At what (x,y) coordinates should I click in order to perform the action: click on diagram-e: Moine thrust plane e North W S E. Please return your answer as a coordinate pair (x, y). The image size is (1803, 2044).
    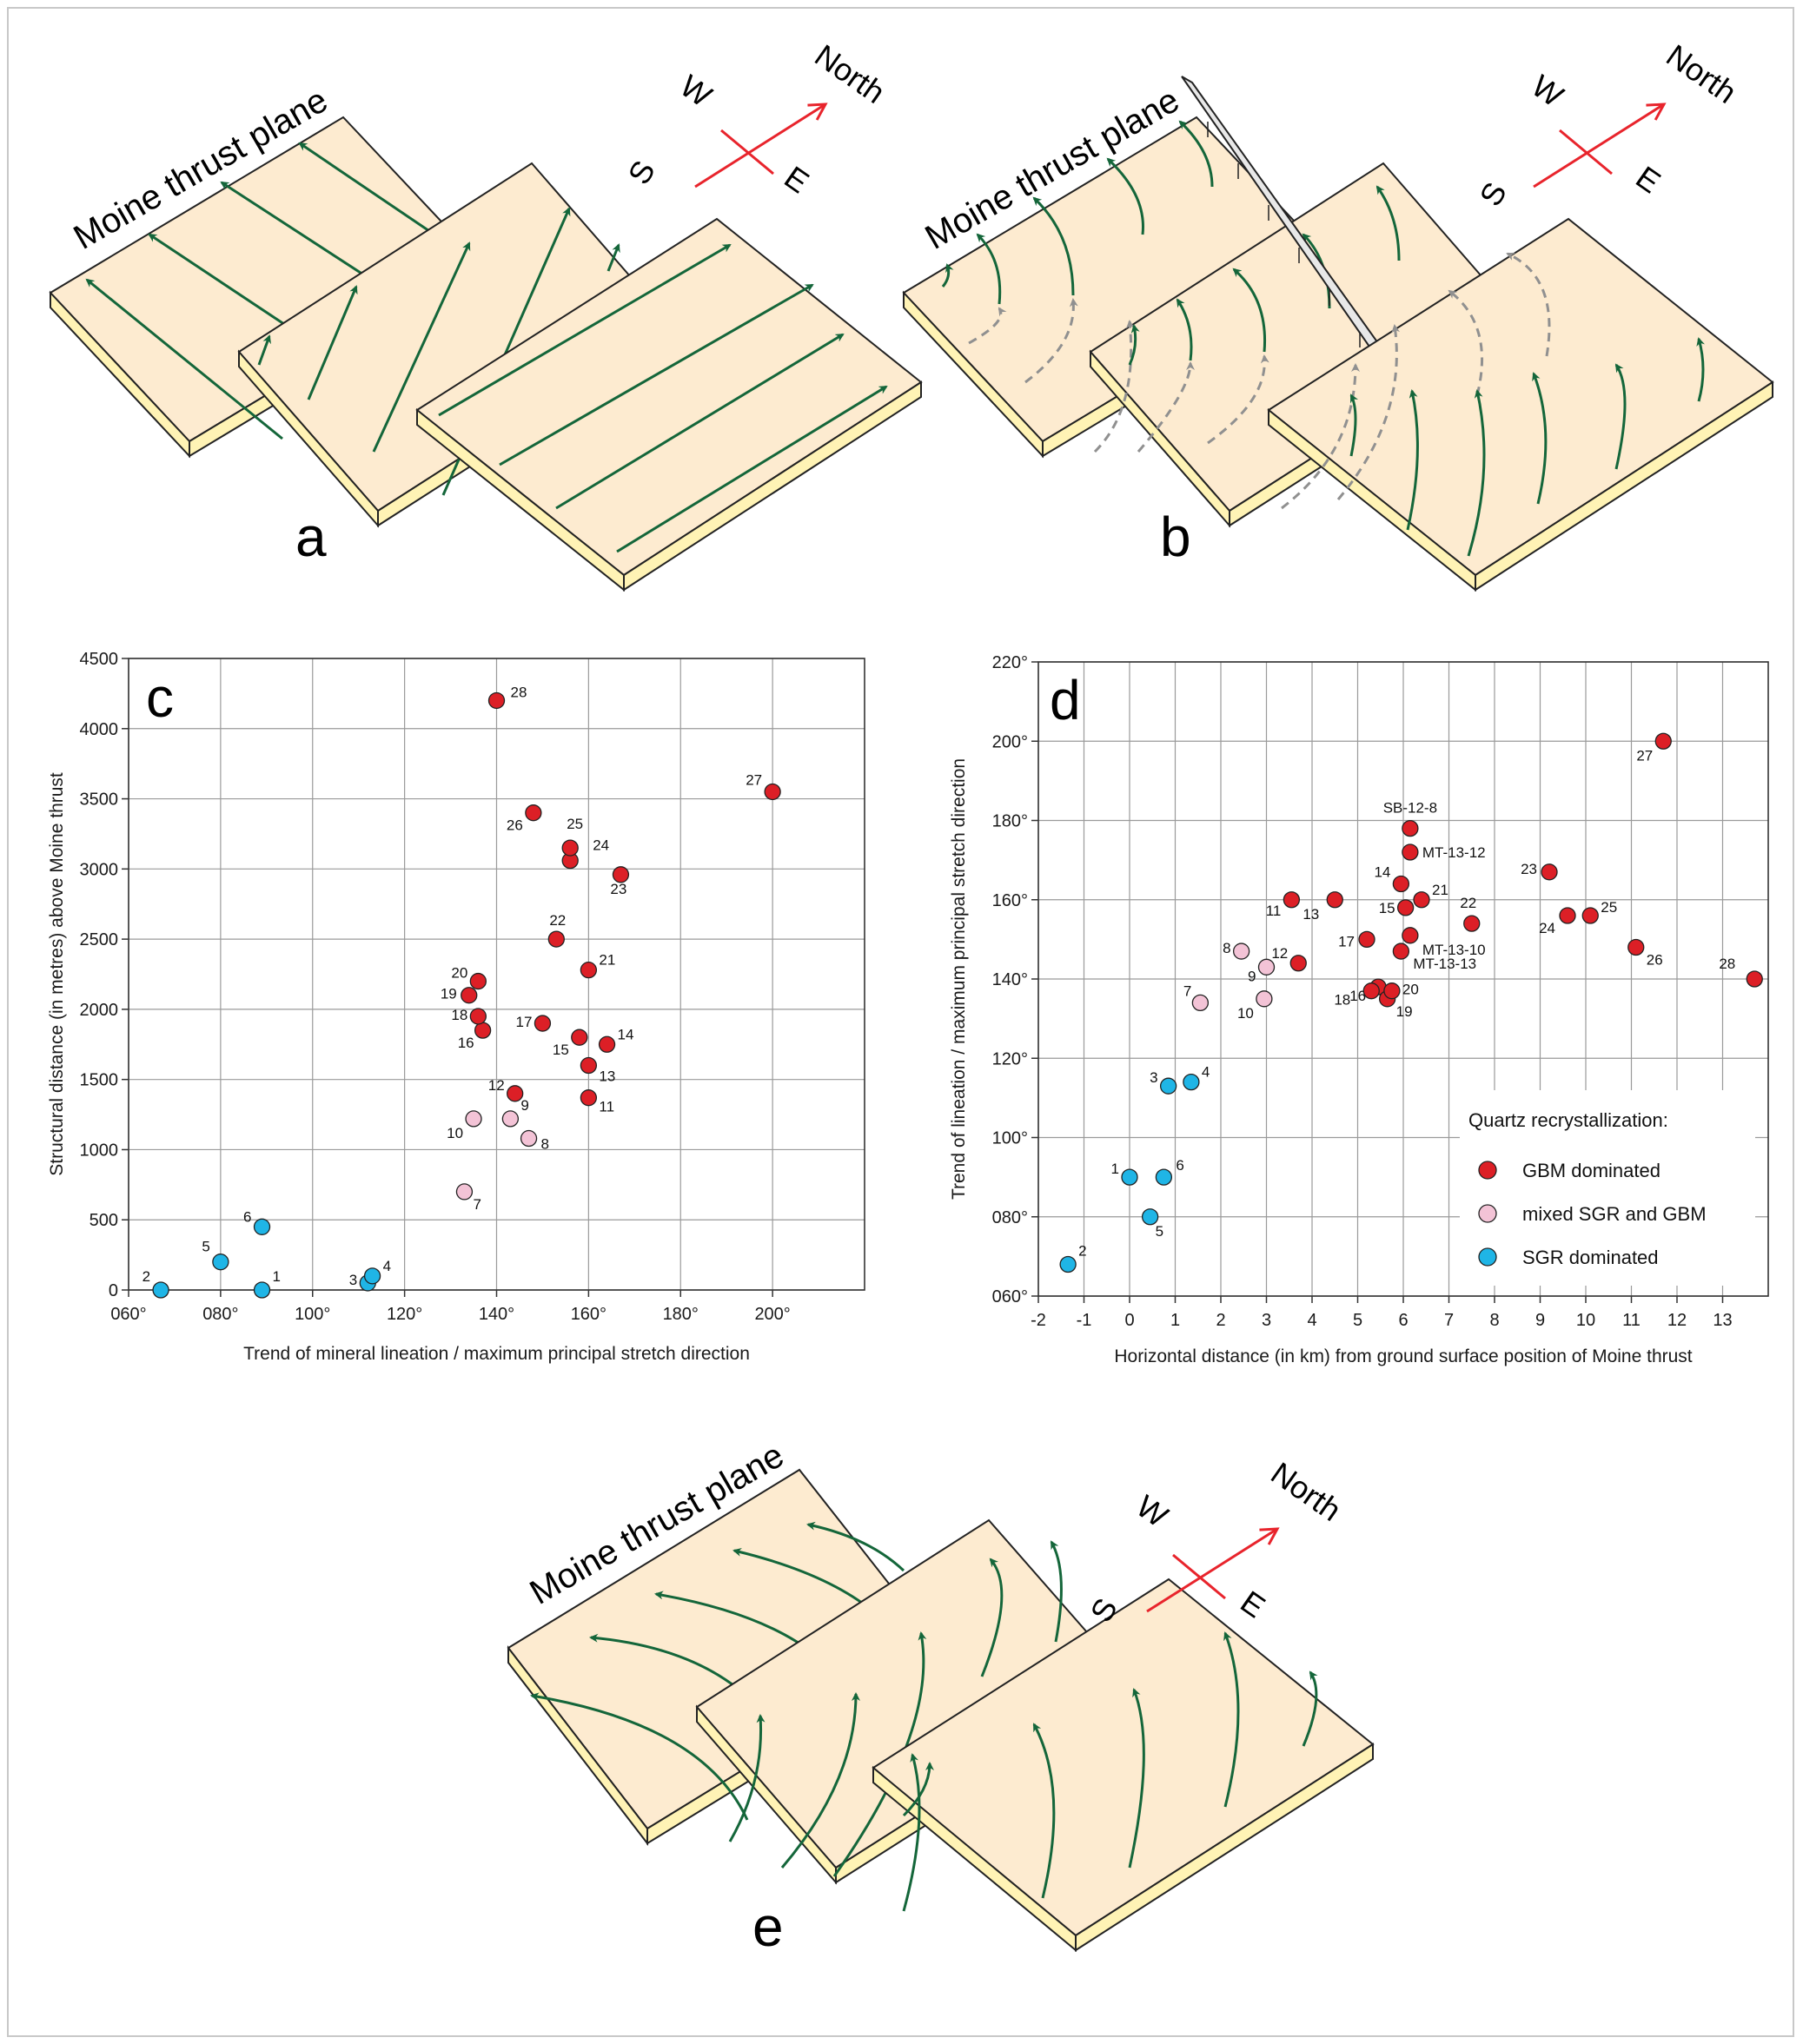
    Looking at the image, I should click on (941, 1697).